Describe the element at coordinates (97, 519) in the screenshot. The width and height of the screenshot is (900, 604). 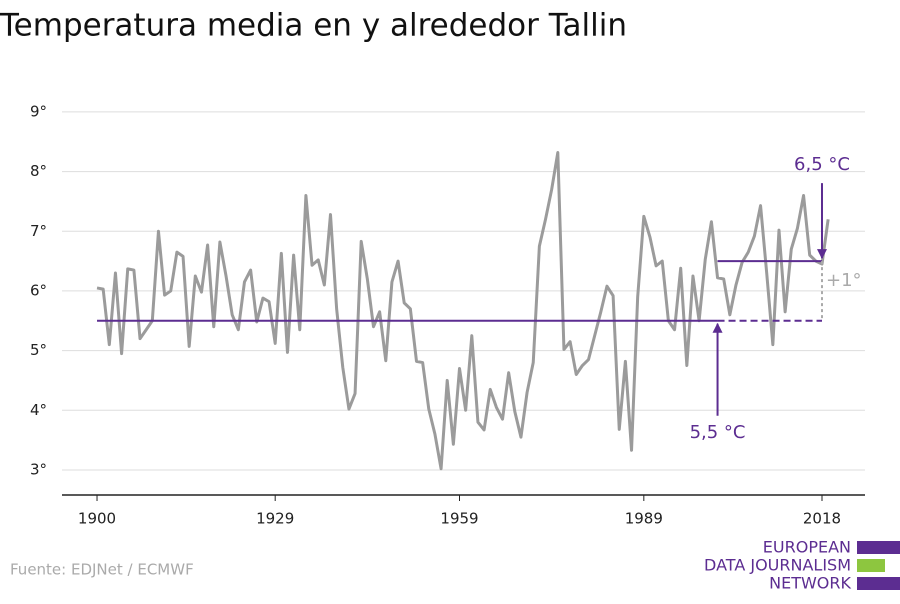
I see `x-tick-label: 1900` at that location.